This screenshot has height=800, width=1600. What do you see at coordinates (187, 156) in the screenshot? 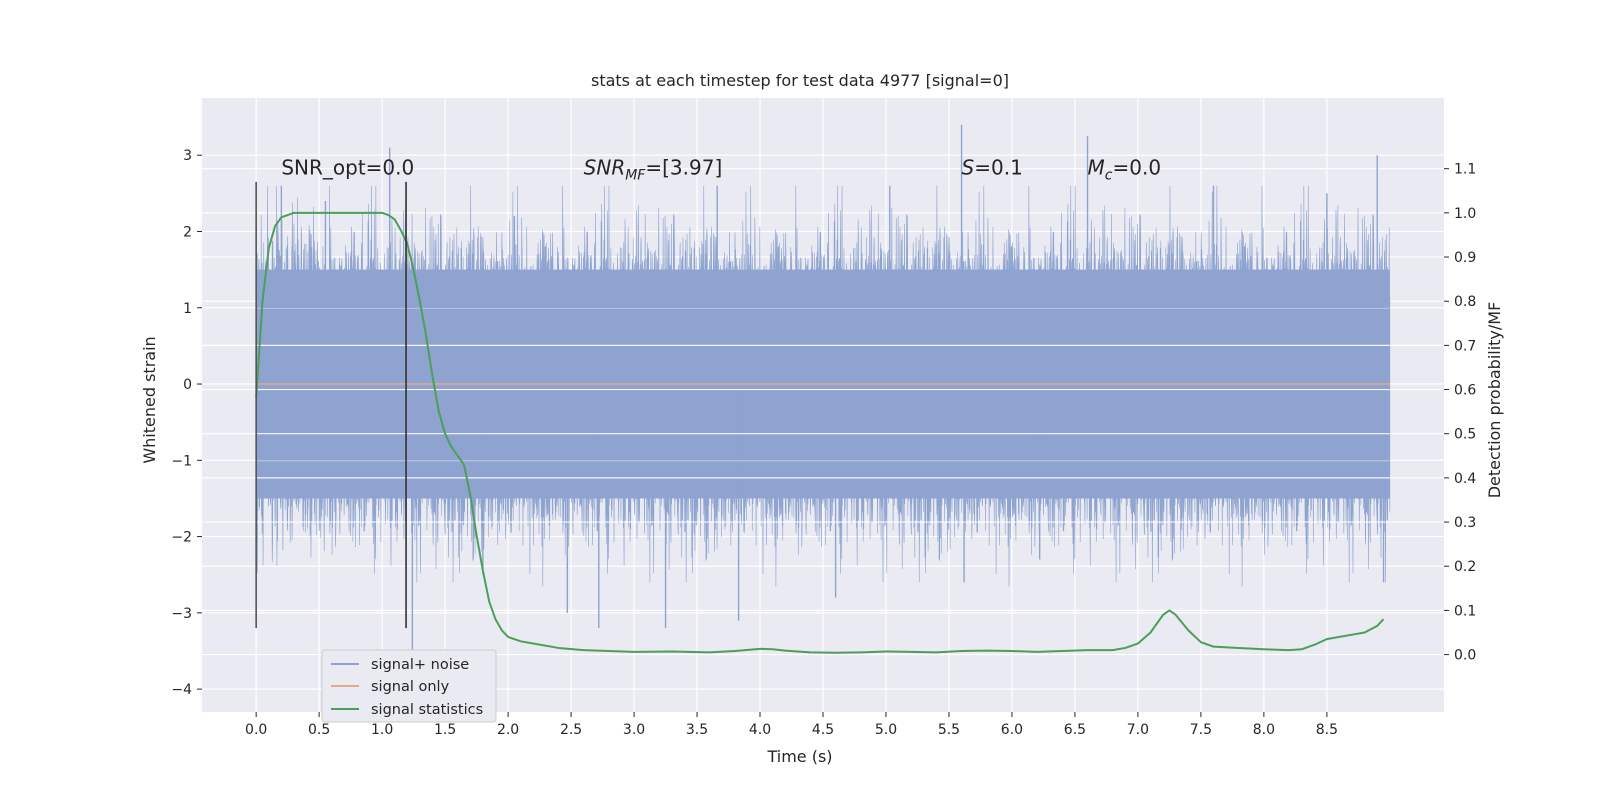
I see `y-tick-label: 3` at bounding box center [187, 156].